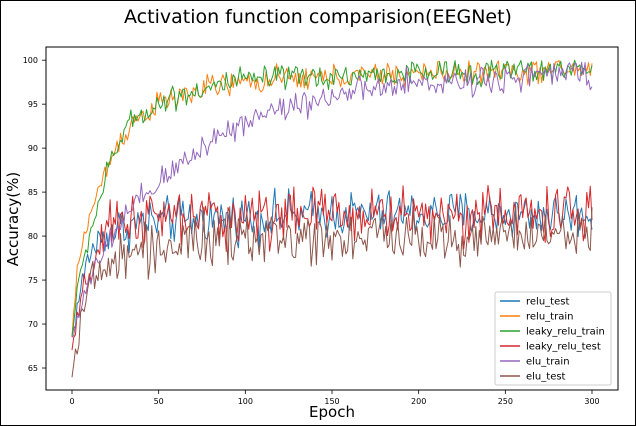  What do you see at coordinates (547, 302) in the screenshot?
I see `legend-label-relu_test: relu_test` at bounding box center [547, 302].